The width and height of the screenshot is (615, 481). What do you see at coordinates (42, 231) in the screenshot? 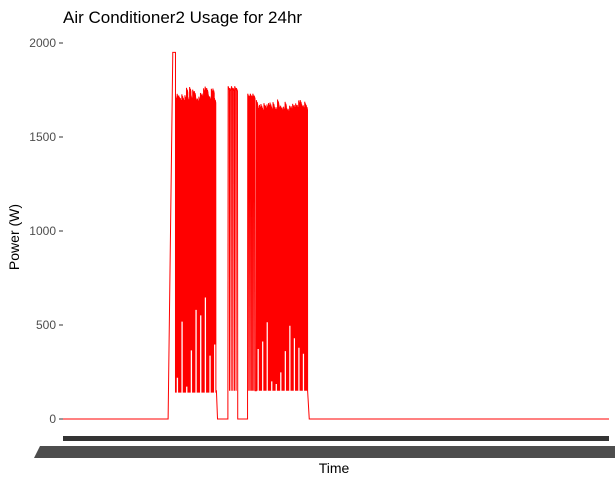
I see `y-tick-label: 1000` at bounding box center [42, 231].